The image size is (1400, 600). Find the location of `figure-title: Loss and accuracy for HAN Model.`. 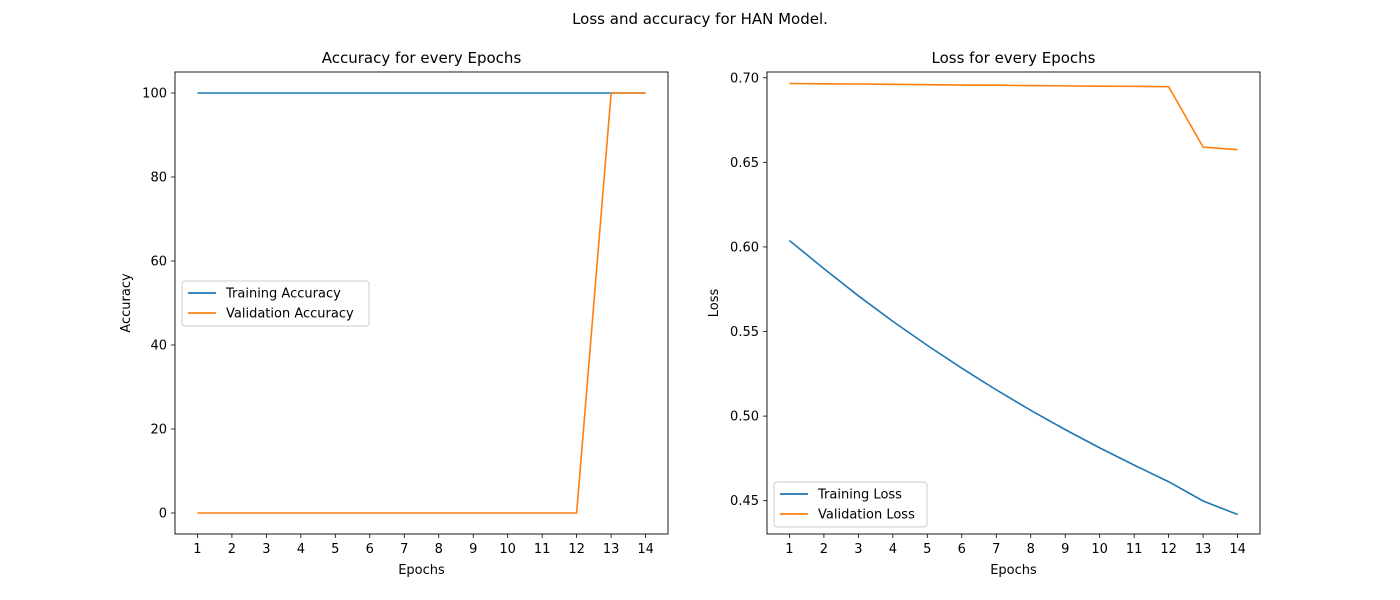

figure-title: Loss and accuracy for HAN Model. is located at coordinates (700, 19).